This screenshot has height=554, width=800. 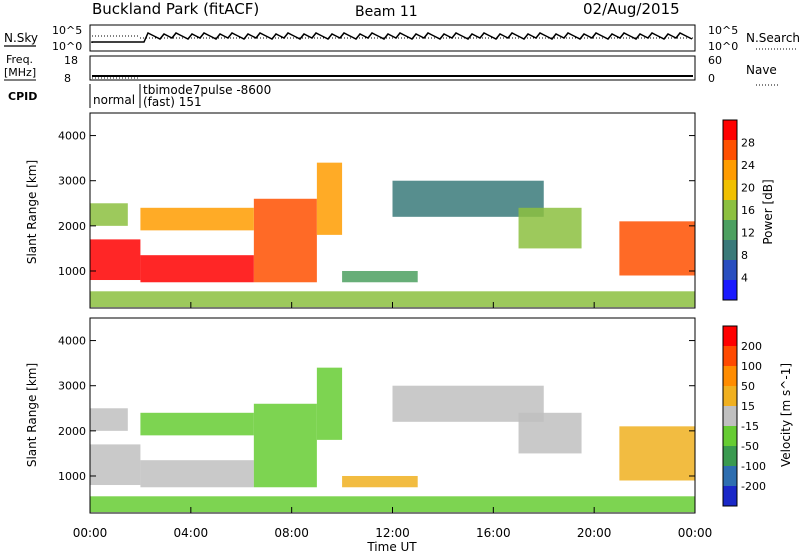 I want to click on power-colorbar: 28 24 20 16 12 8 4, so click(x=738, y=210).